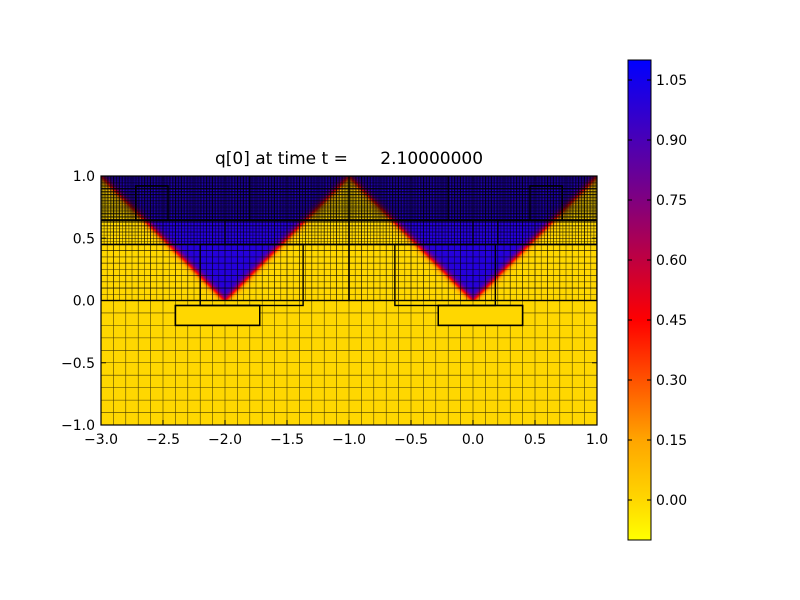 The width and height of the screenshot is (800, 600). What do you see at coordinates (597, 440) in the screenshot?
I see `x-tick-label: 1.0` at bounding box center [597, 440].